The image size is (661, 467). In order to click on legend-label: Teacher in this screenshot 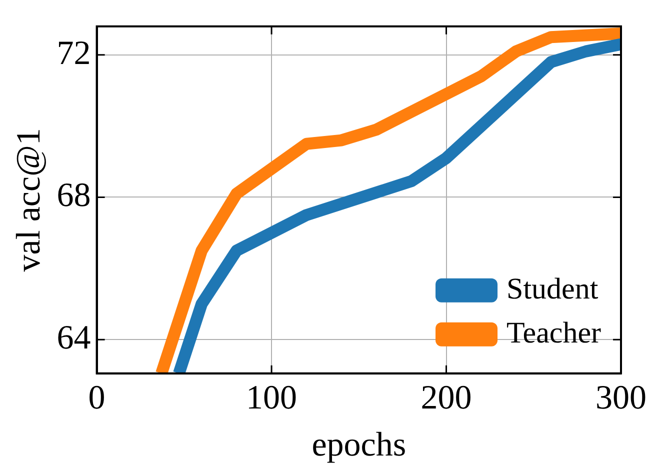, I will do `click(554, 333)`.